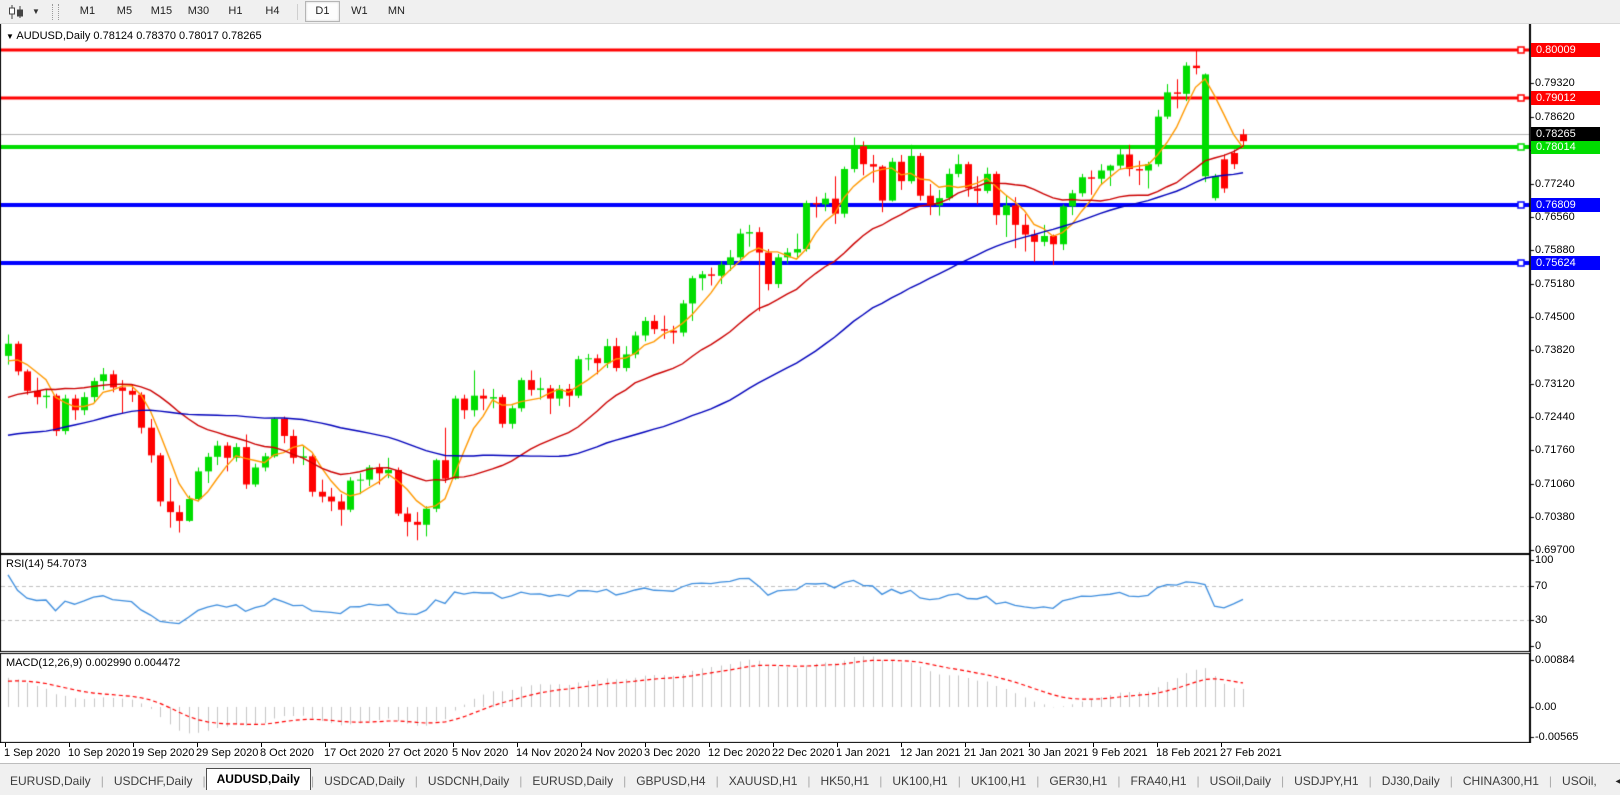 The width and height of the screenshot is (1620, 795). I want to click on chart-tab-fra40-h1: FRA40,H1, so click(1158, 781).